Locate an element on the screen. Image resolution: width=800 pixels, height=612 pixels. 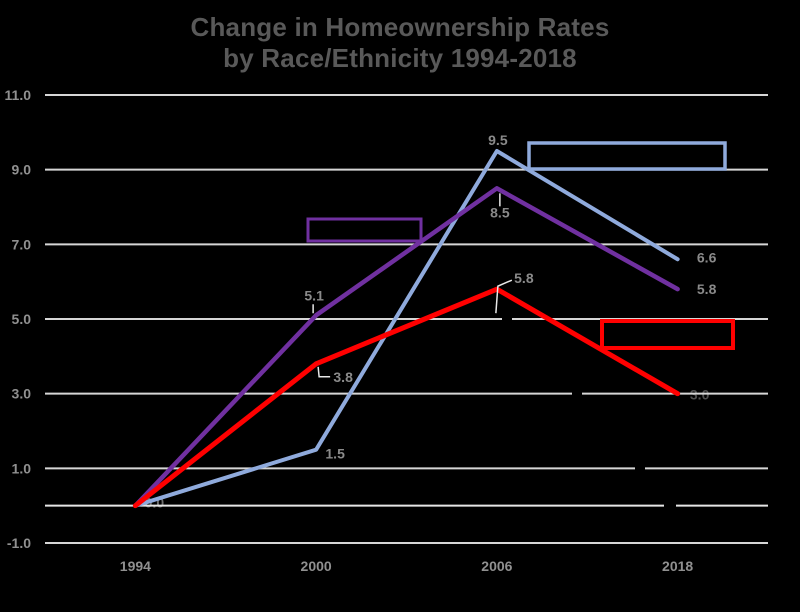
x-tick-label: 1994 is located at coordinates (135, 566).